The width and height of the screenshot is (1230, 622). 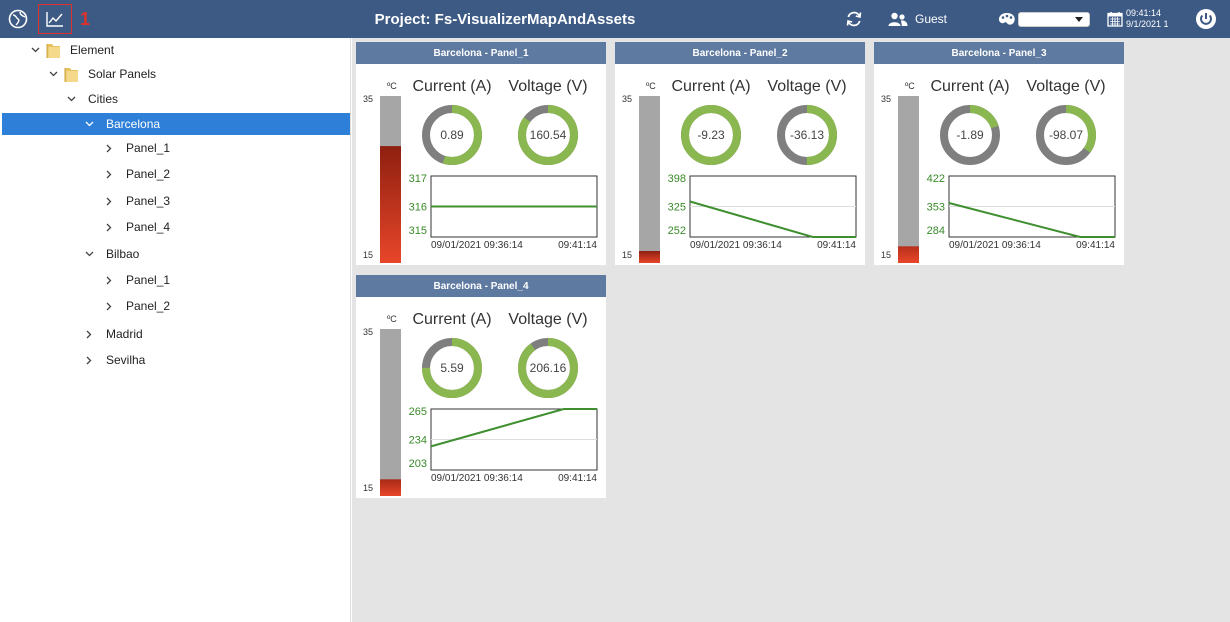 What do you see at coordinates (123, 254) in the screenshot?
I see `tree-item-label: Bilbao` at bounding box center [123, 254].